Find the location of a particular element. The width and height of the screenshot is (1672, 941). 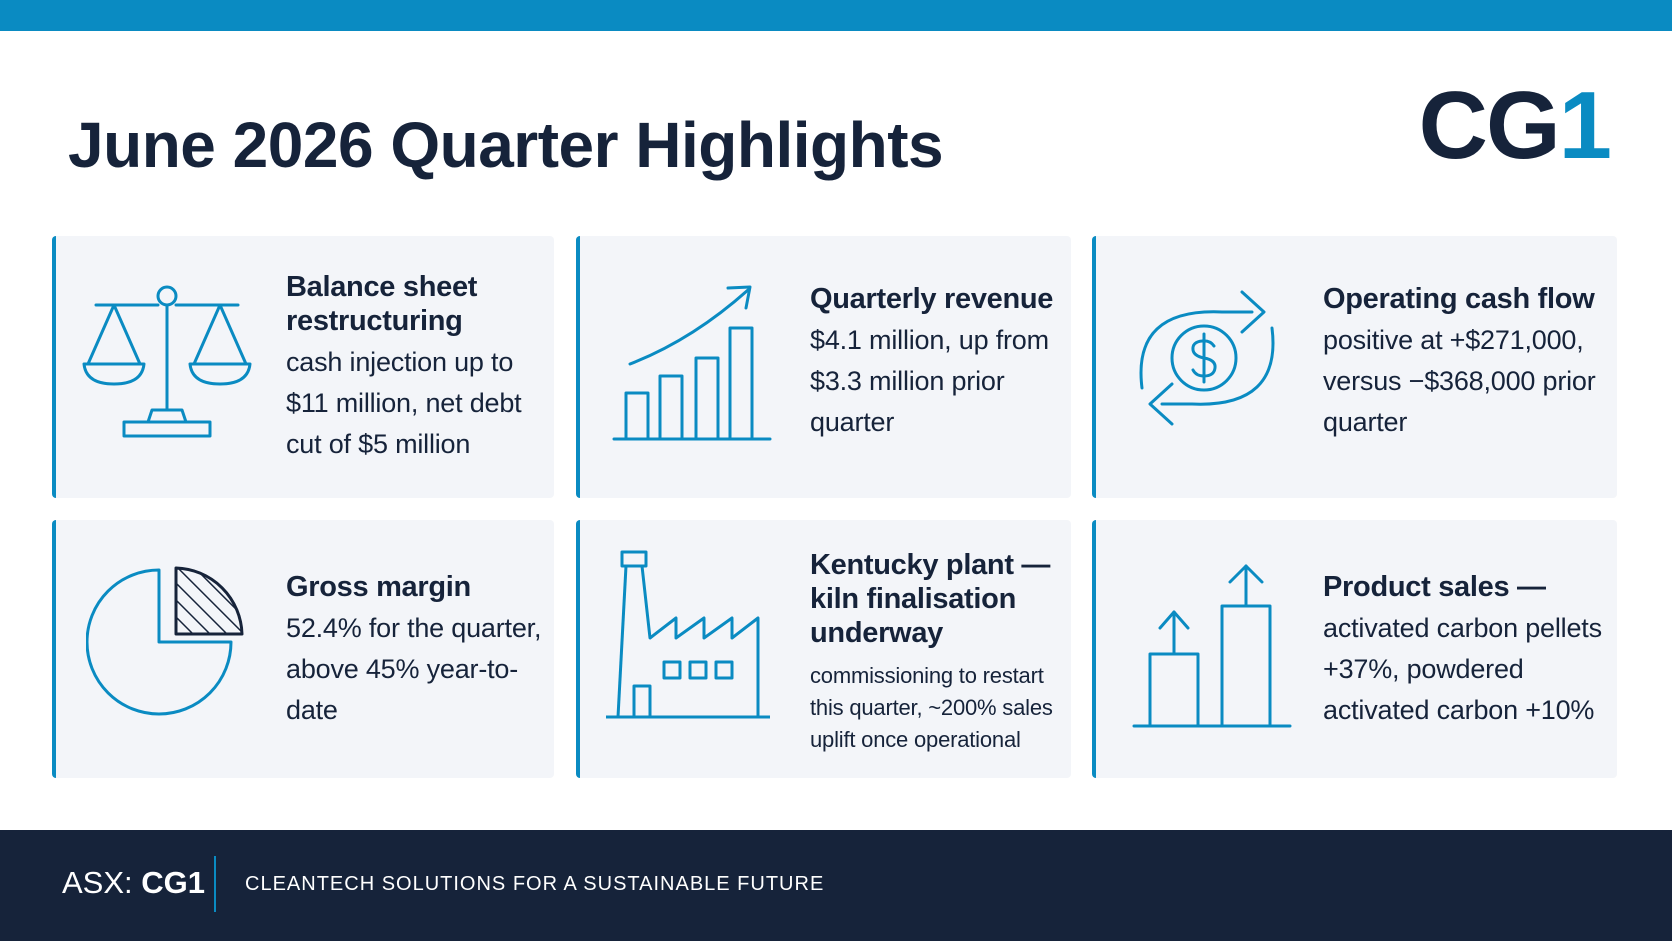

card-heading: Gross margin is located at coordinates (378, 587).